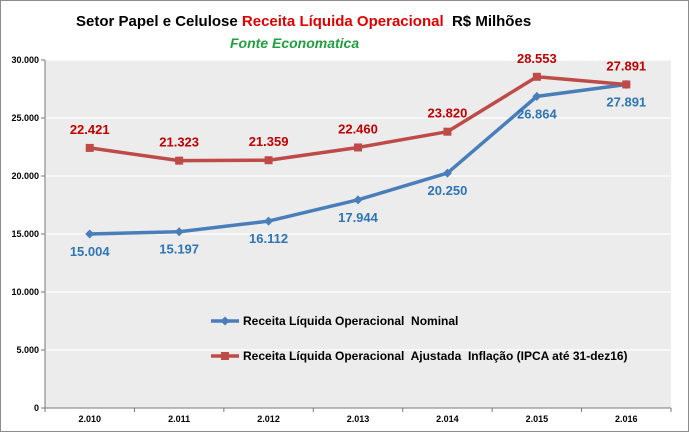 The width and height of the screenshot is (689, 433). Describe the element at coordinates (358, 128) in the screenshot. I see `data-label-adjusted: 22.460` at that location.